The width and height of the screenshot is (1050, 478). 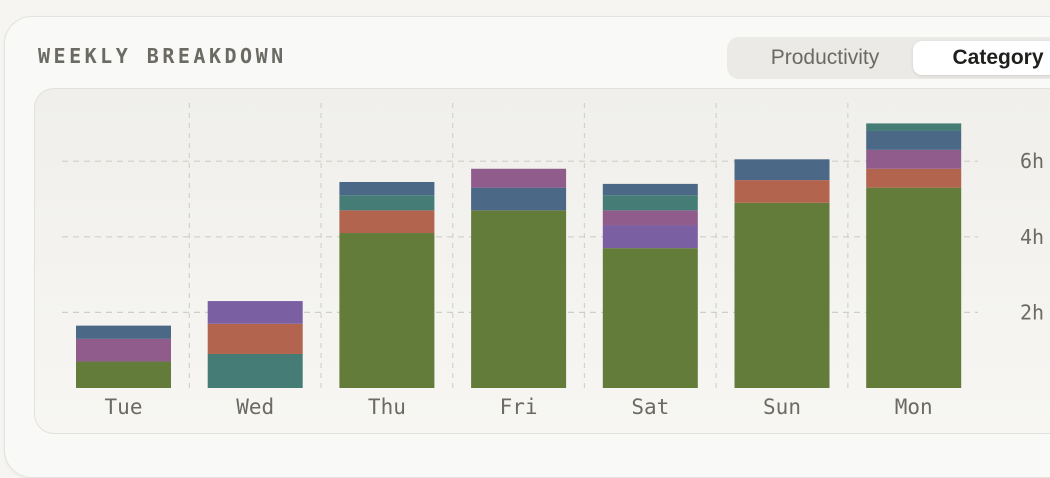 What do you see at coordinates (1032, 237) in the screenshot?
I see `y-tick-label: 4h` at bounding box center [1032, 237].